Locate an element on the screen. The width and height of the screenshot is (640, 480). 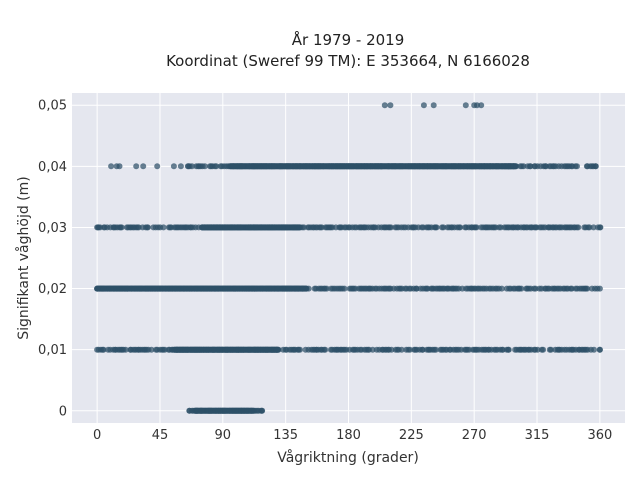
x-tick-label: 270 is located at coordinates (474, 435).